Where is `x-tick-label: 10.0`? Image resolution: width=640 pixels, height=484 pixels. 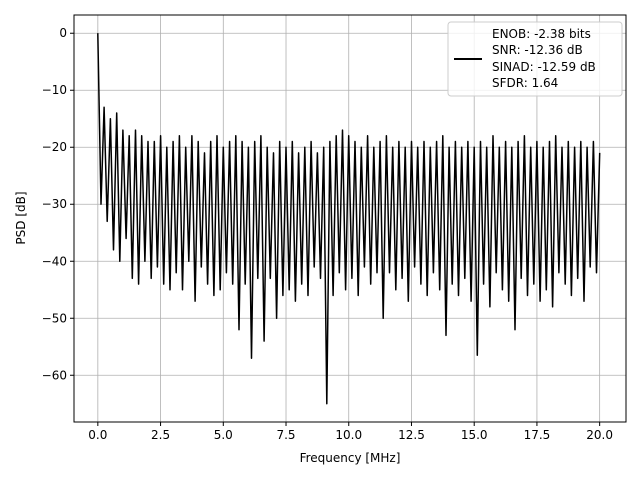
x-tick-label: 10.0 is located at coordinates (348, 435).